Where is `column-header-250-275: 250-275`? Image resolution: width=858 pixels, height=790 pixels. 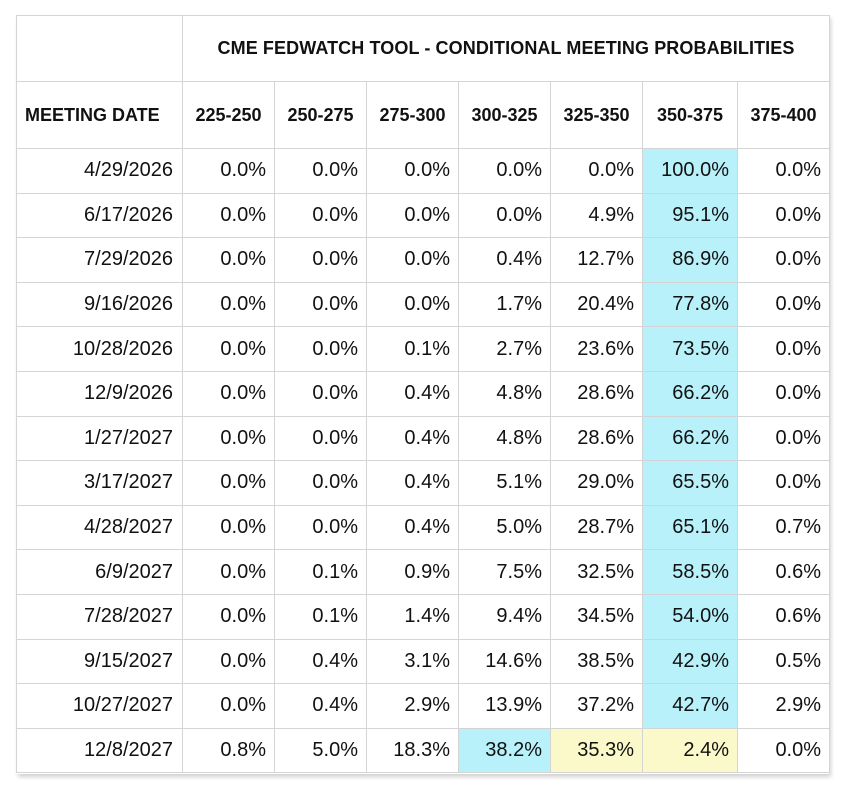
column-header-250-275: 250-275 is located at coordinates (320, 115).